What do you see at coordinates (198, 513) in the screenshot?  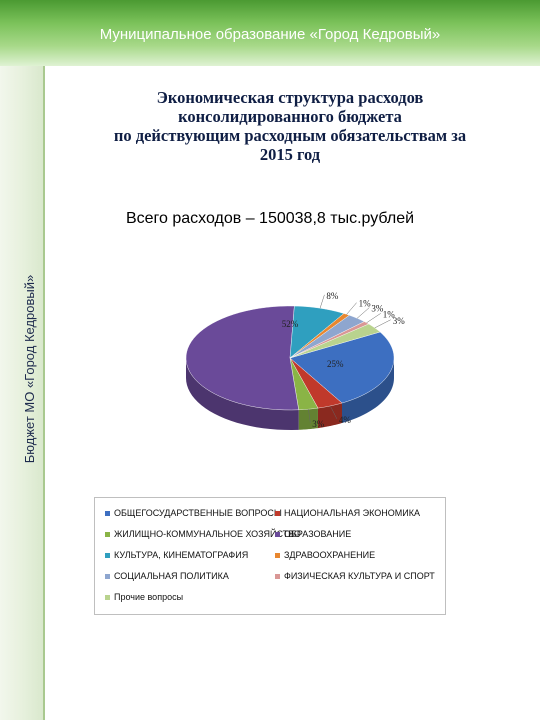 I see `legend-label: ОБЩЕГОСУДАРСТВЕННЫЕ ВОПРОСЫ` at bounding box center [198, 513].